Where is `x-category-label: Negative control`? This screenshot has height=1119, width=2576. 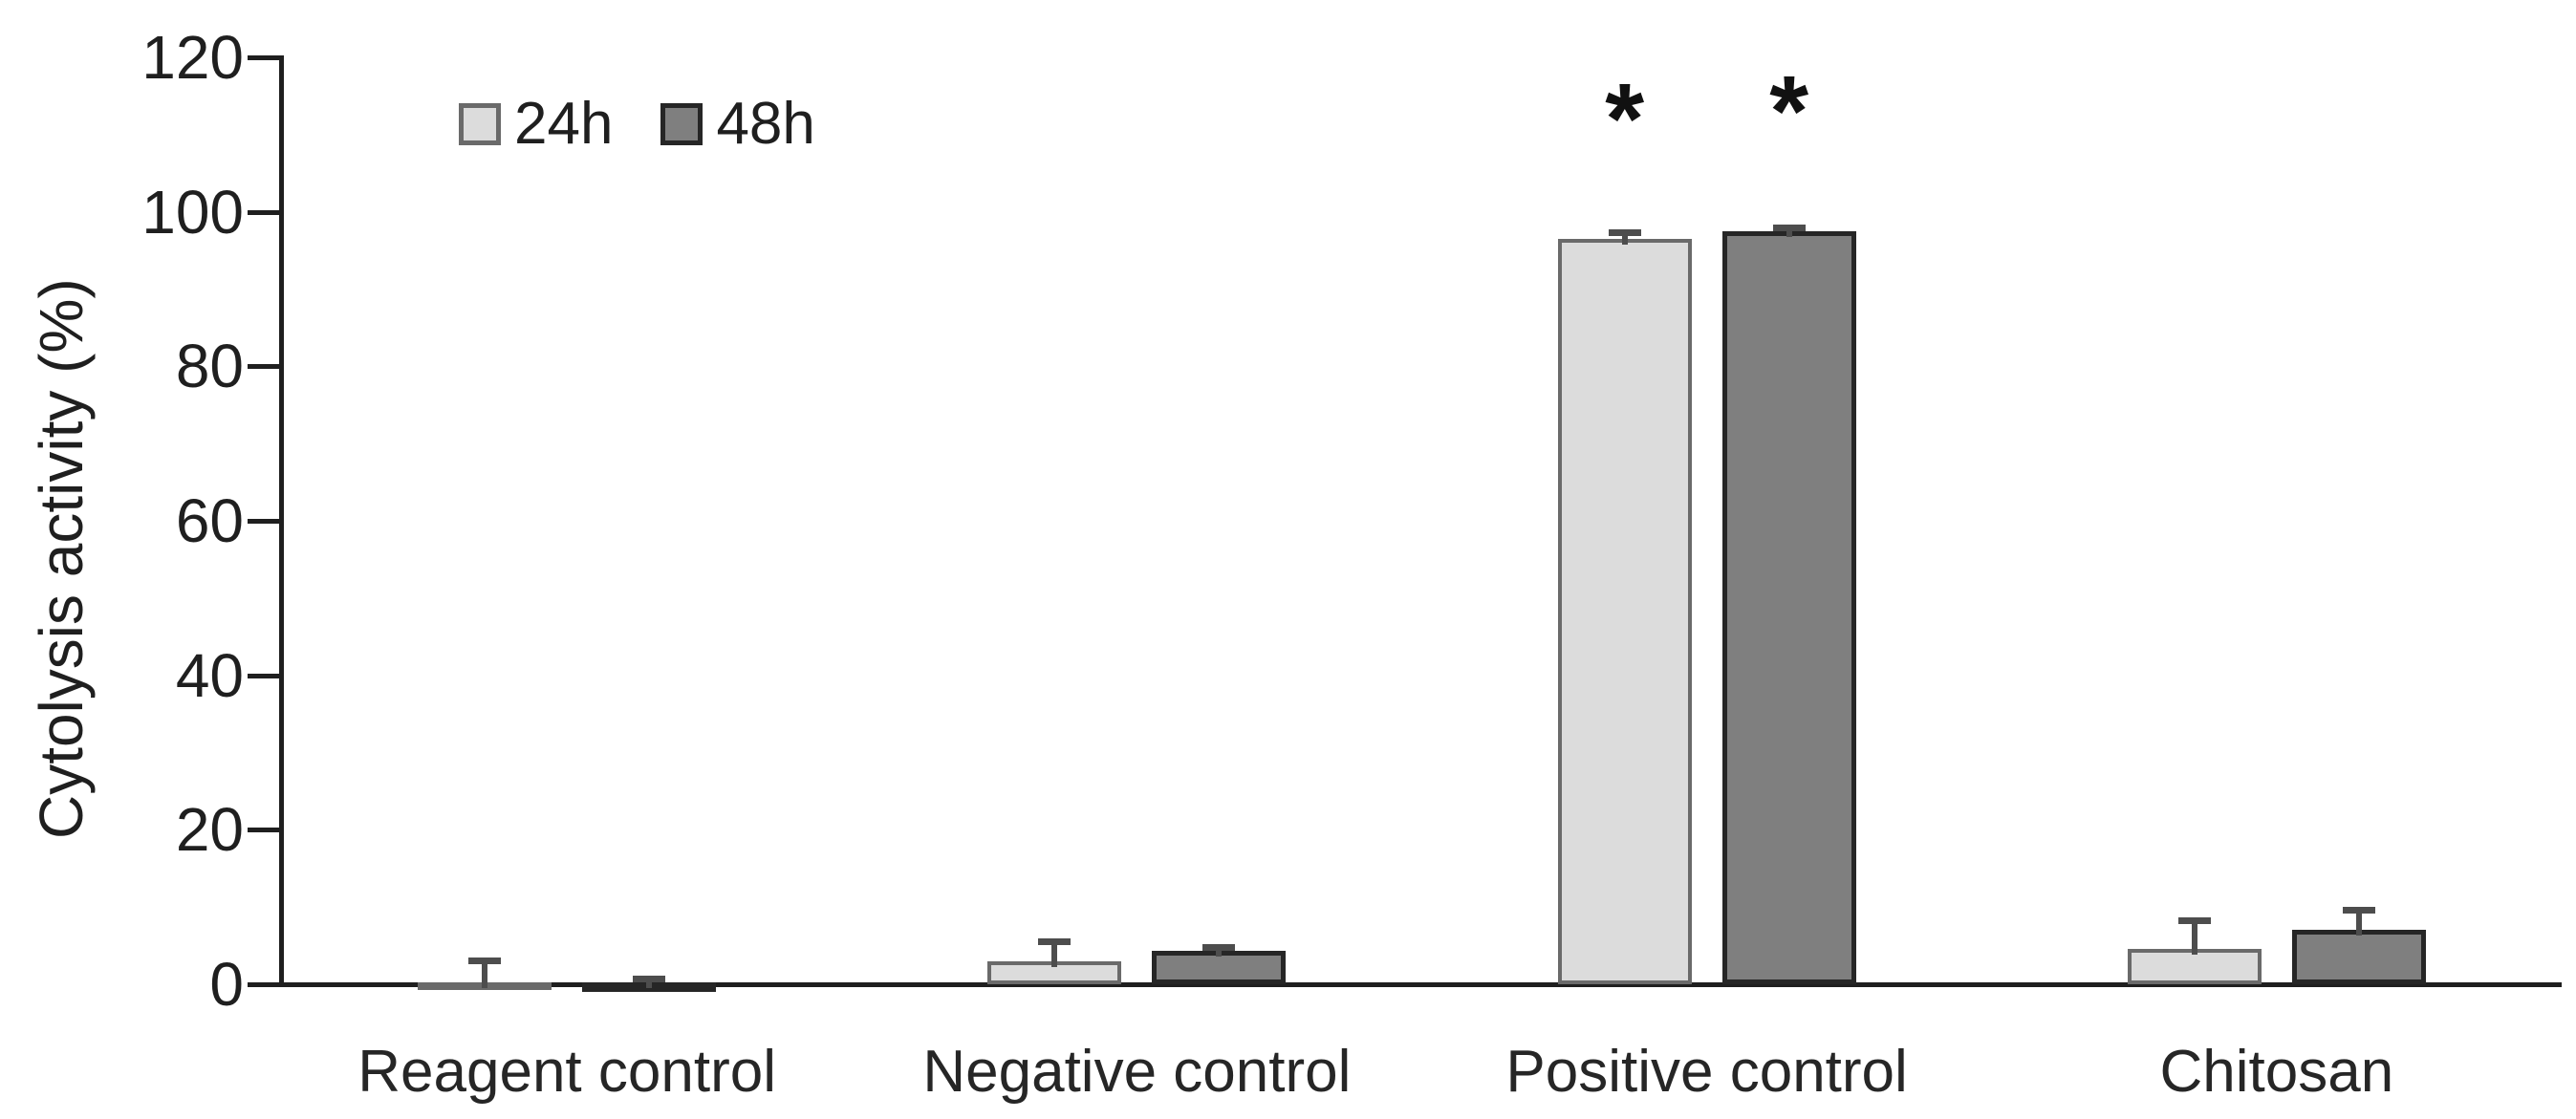
x-category-label: Negative control is located at coordinates (1137, 1072).